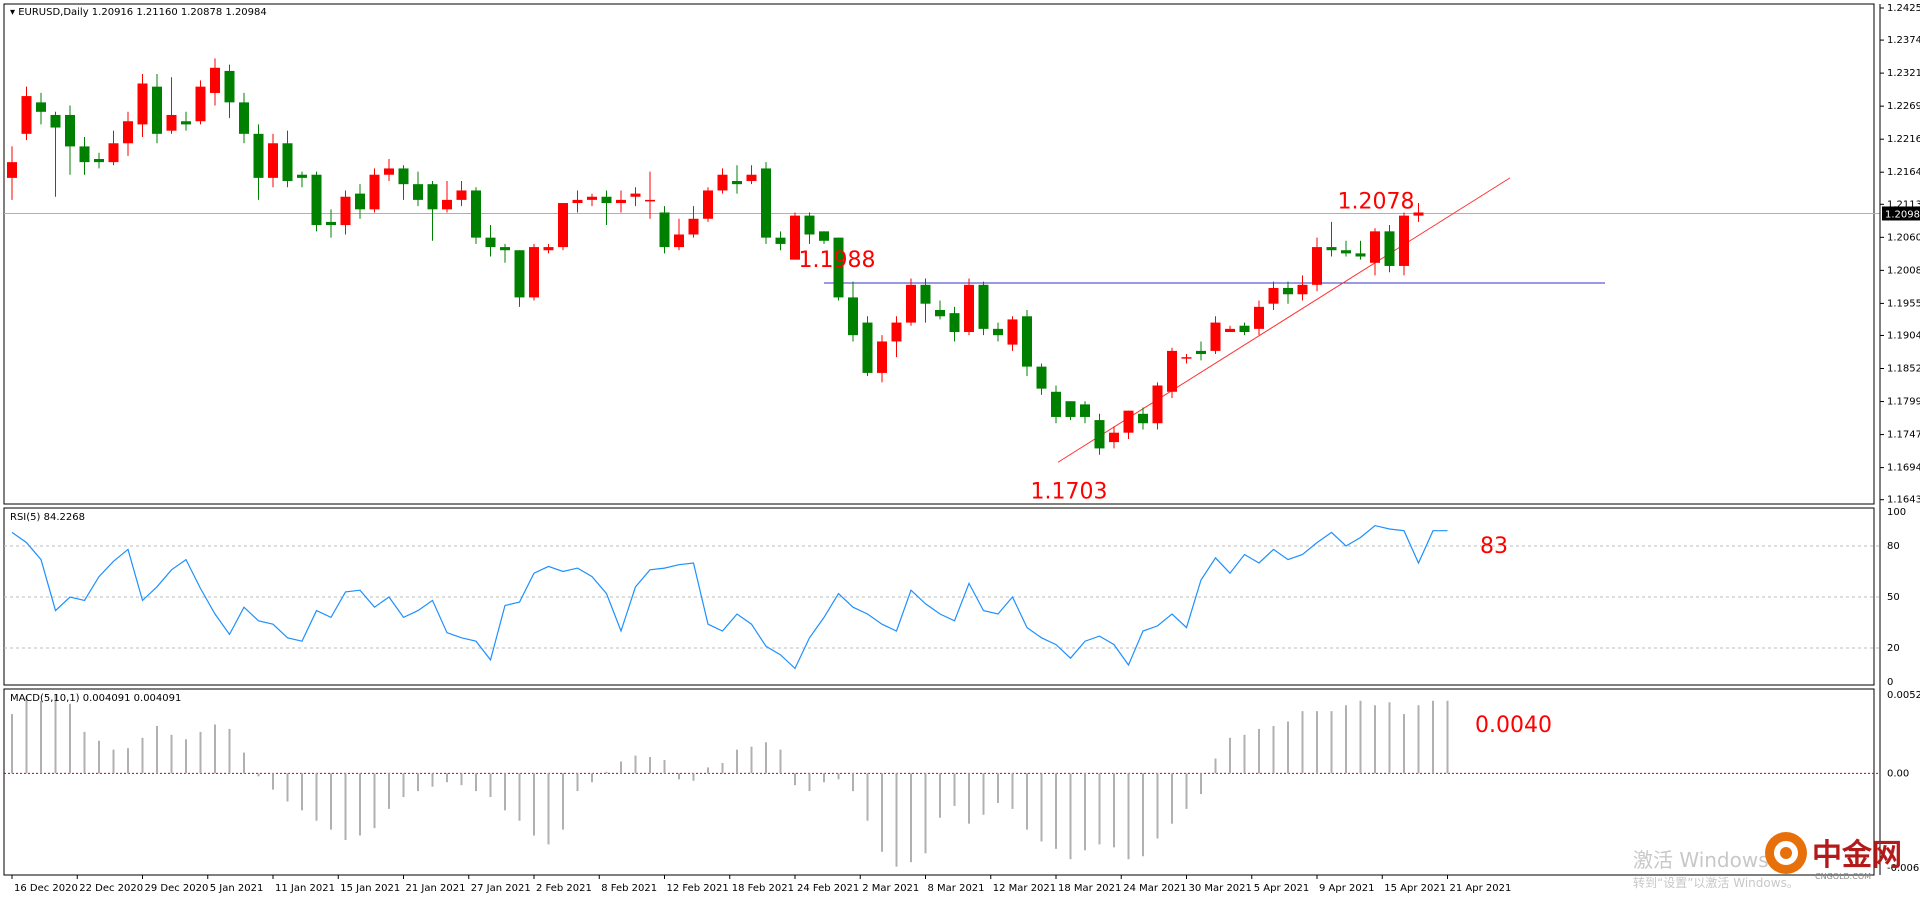 The image size is (1920, 904). I want to click on watermark-settings: 转到“设置”以激活 Windows。, so click(1716, 882).